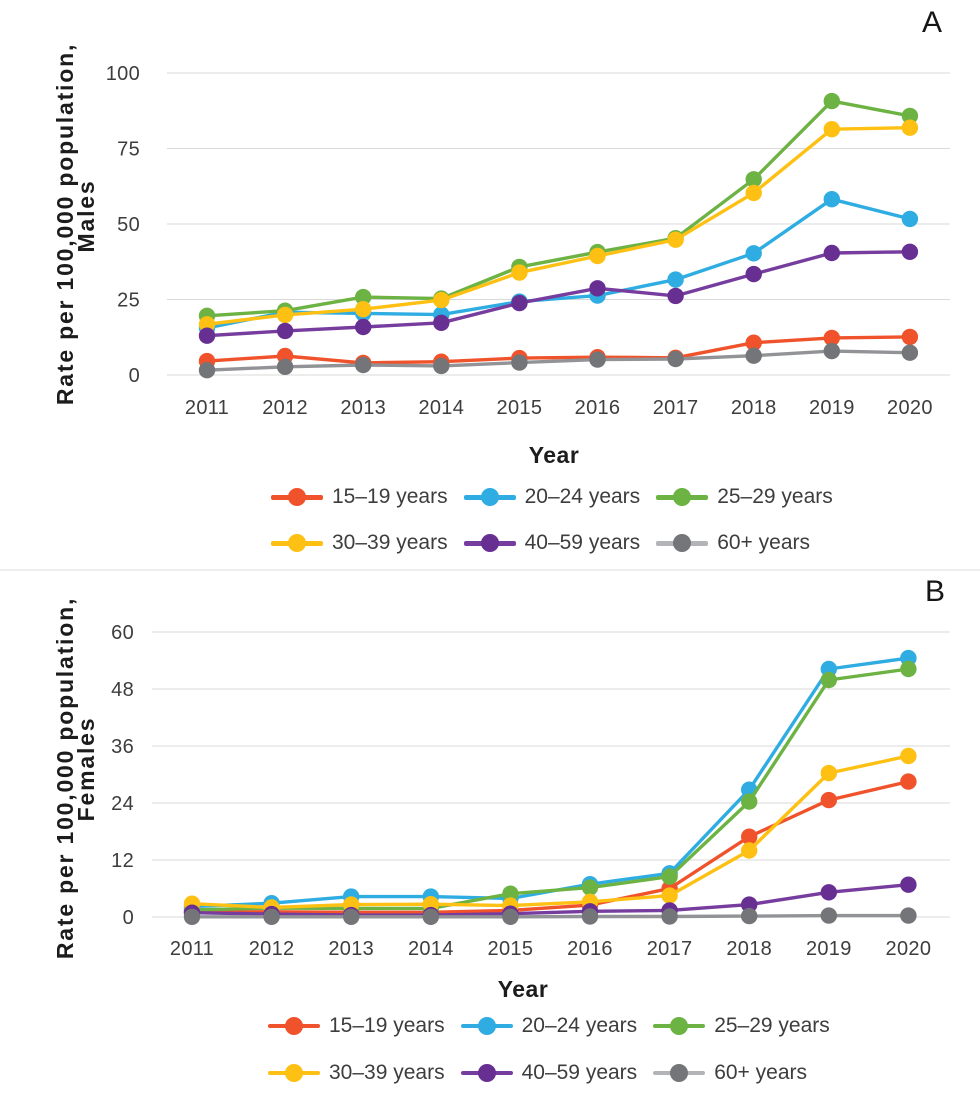  Describe the element at coordinates (511, 949) in the screenshot. I see `x-tick-label: 2015` at that location.